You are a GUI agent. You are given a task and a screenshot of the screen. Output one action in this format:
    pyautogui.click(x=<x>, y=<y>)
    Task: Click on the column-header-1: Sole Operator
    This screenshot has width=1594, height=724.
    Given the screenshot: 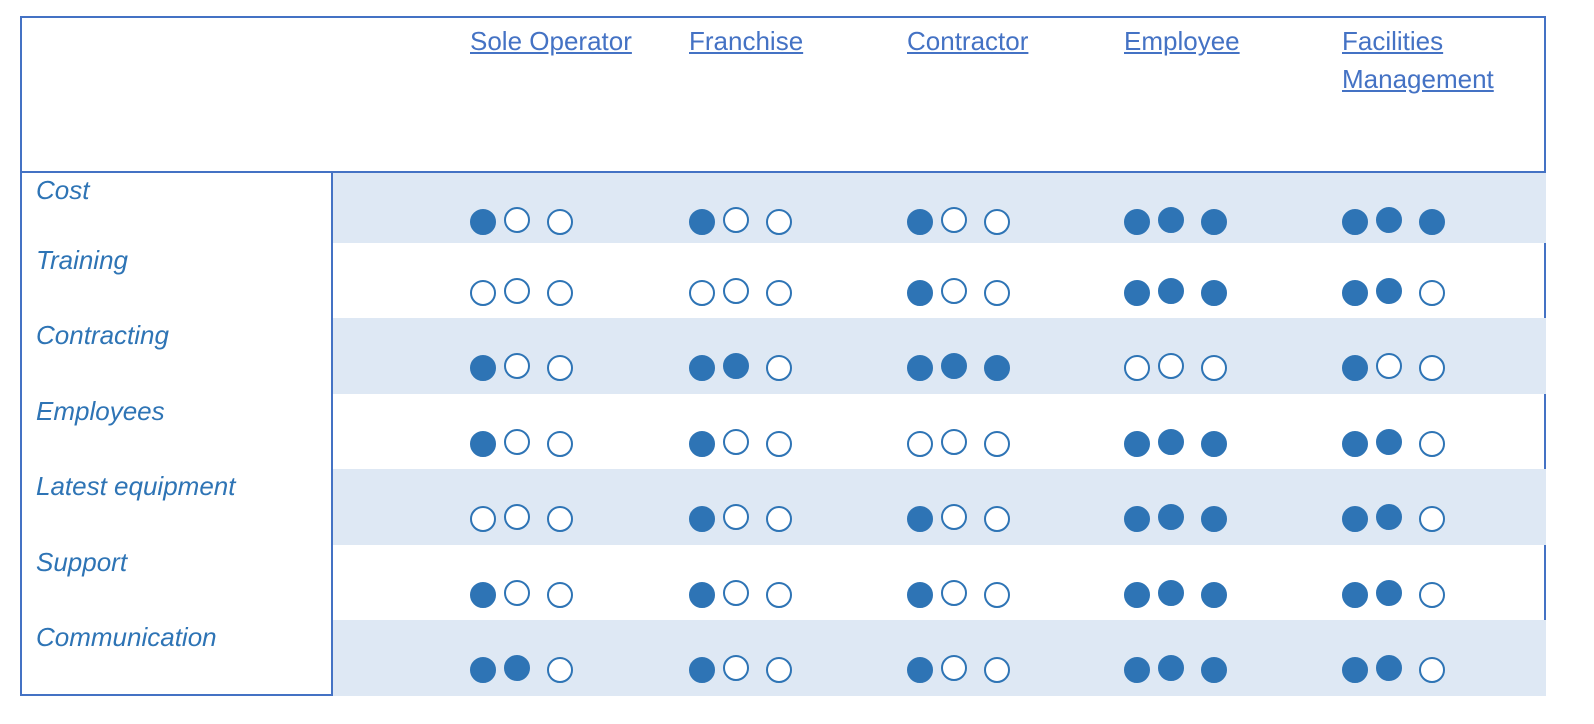 What is the action you would take?
    pyautogui.click(x=551, y=41)
    